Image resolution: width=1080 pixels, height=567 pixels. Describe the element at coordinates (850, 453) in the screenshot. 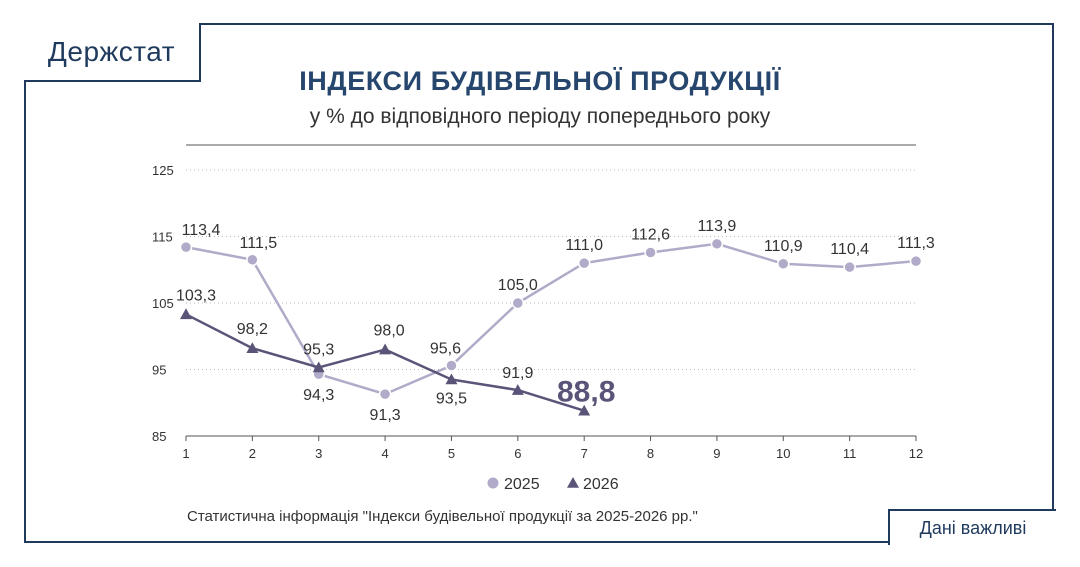

I see `x-tick-label: 11` at that location.